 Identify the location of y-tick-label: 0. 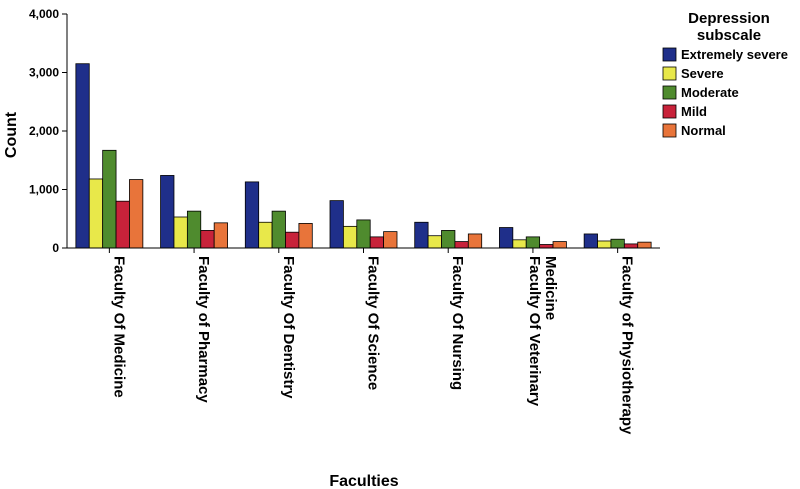
(55, 248).